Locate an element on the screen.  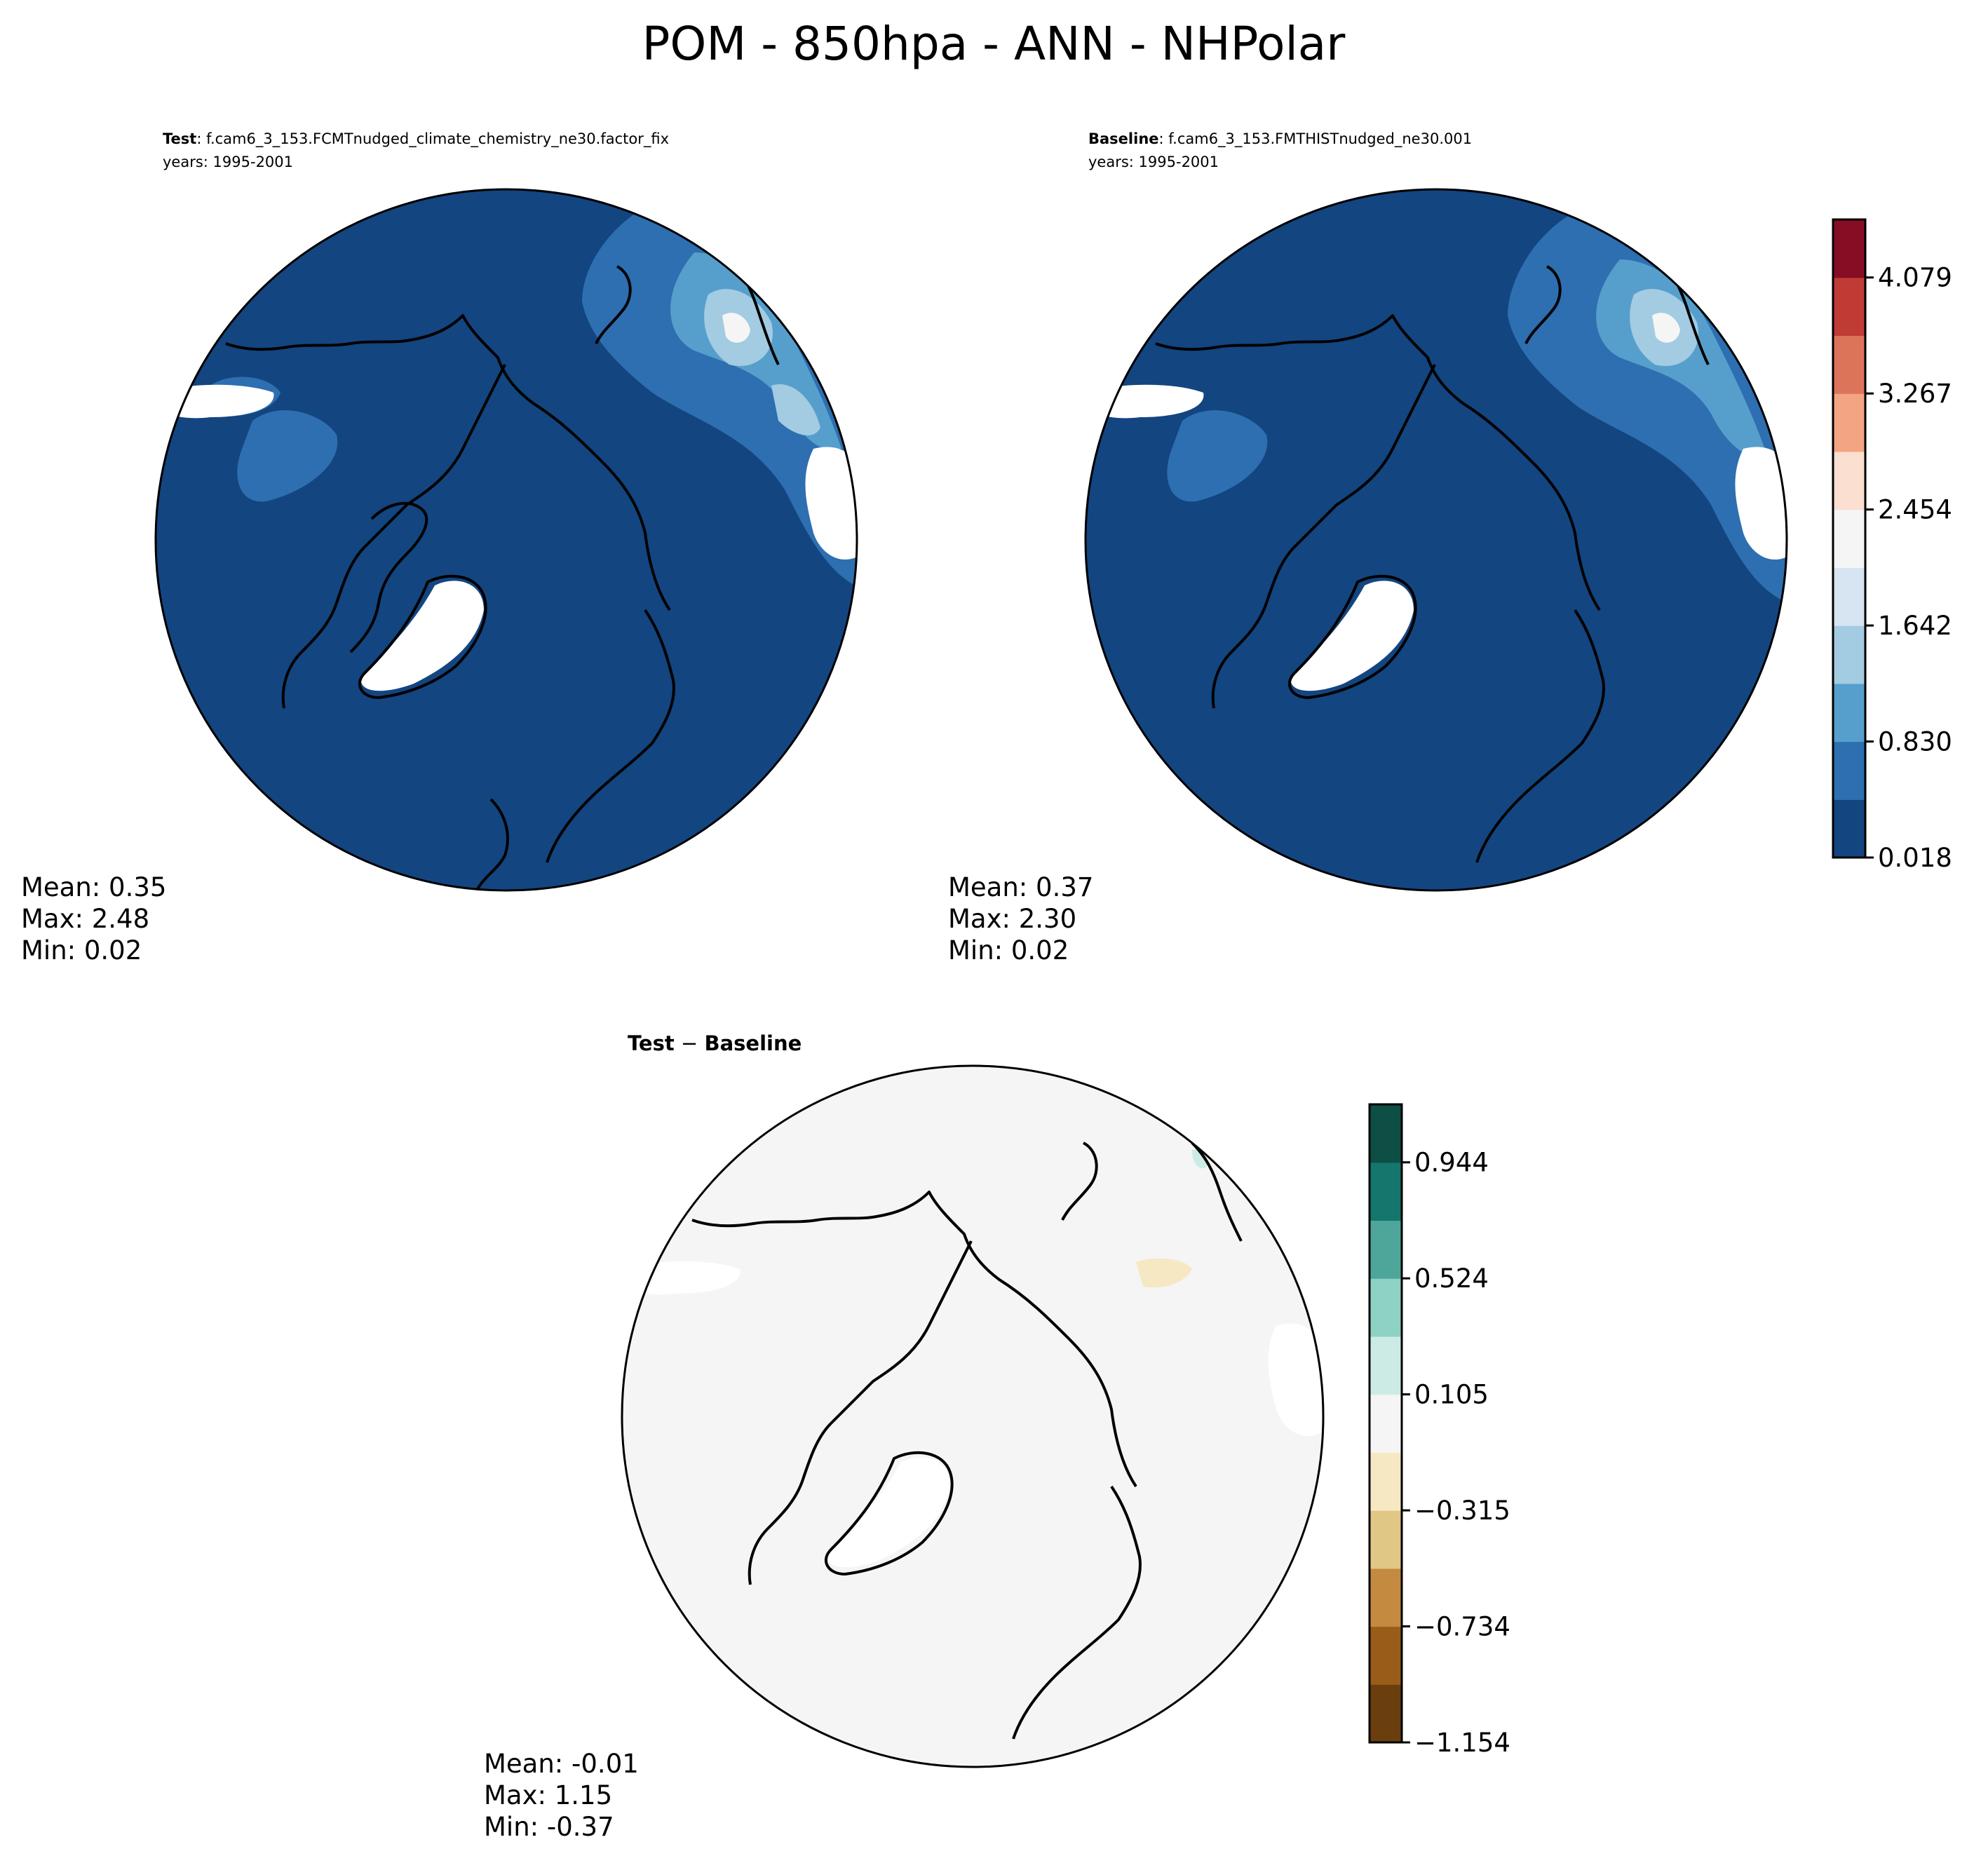
colorbar-tick-label: 0.830 is located at coordinates (1915, 742).